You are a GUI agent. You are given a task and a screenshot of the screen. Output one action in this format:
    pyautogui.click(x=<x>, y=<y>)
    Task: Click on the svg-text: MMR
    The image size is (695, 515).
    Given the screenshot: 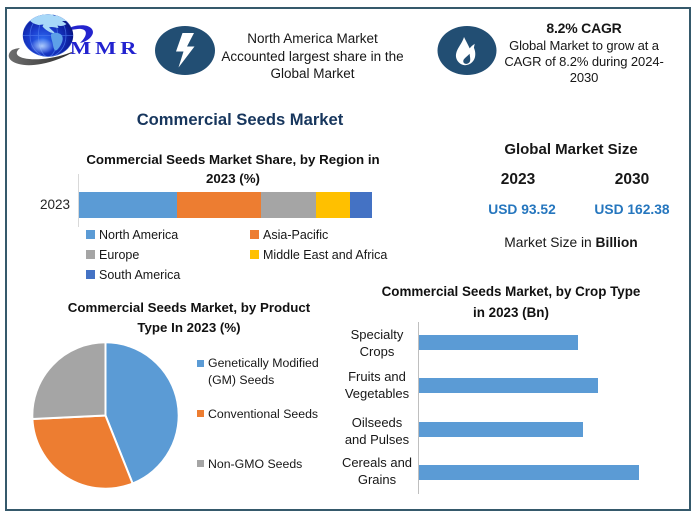 What is the action you would take?
    pyautogui.click(x=105, y=48)
    